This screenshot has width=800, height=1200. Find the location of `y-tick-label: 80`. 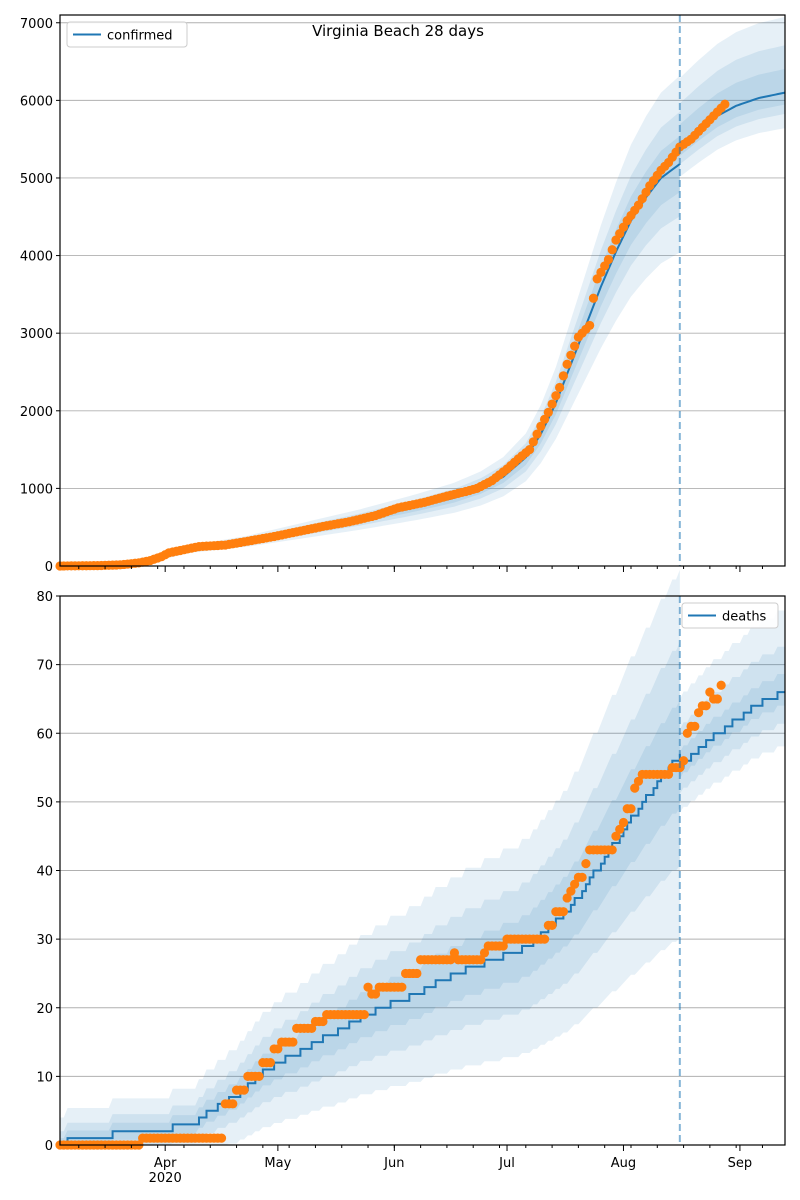

y-tick-label: 80 is located at coordinates (44, 597).